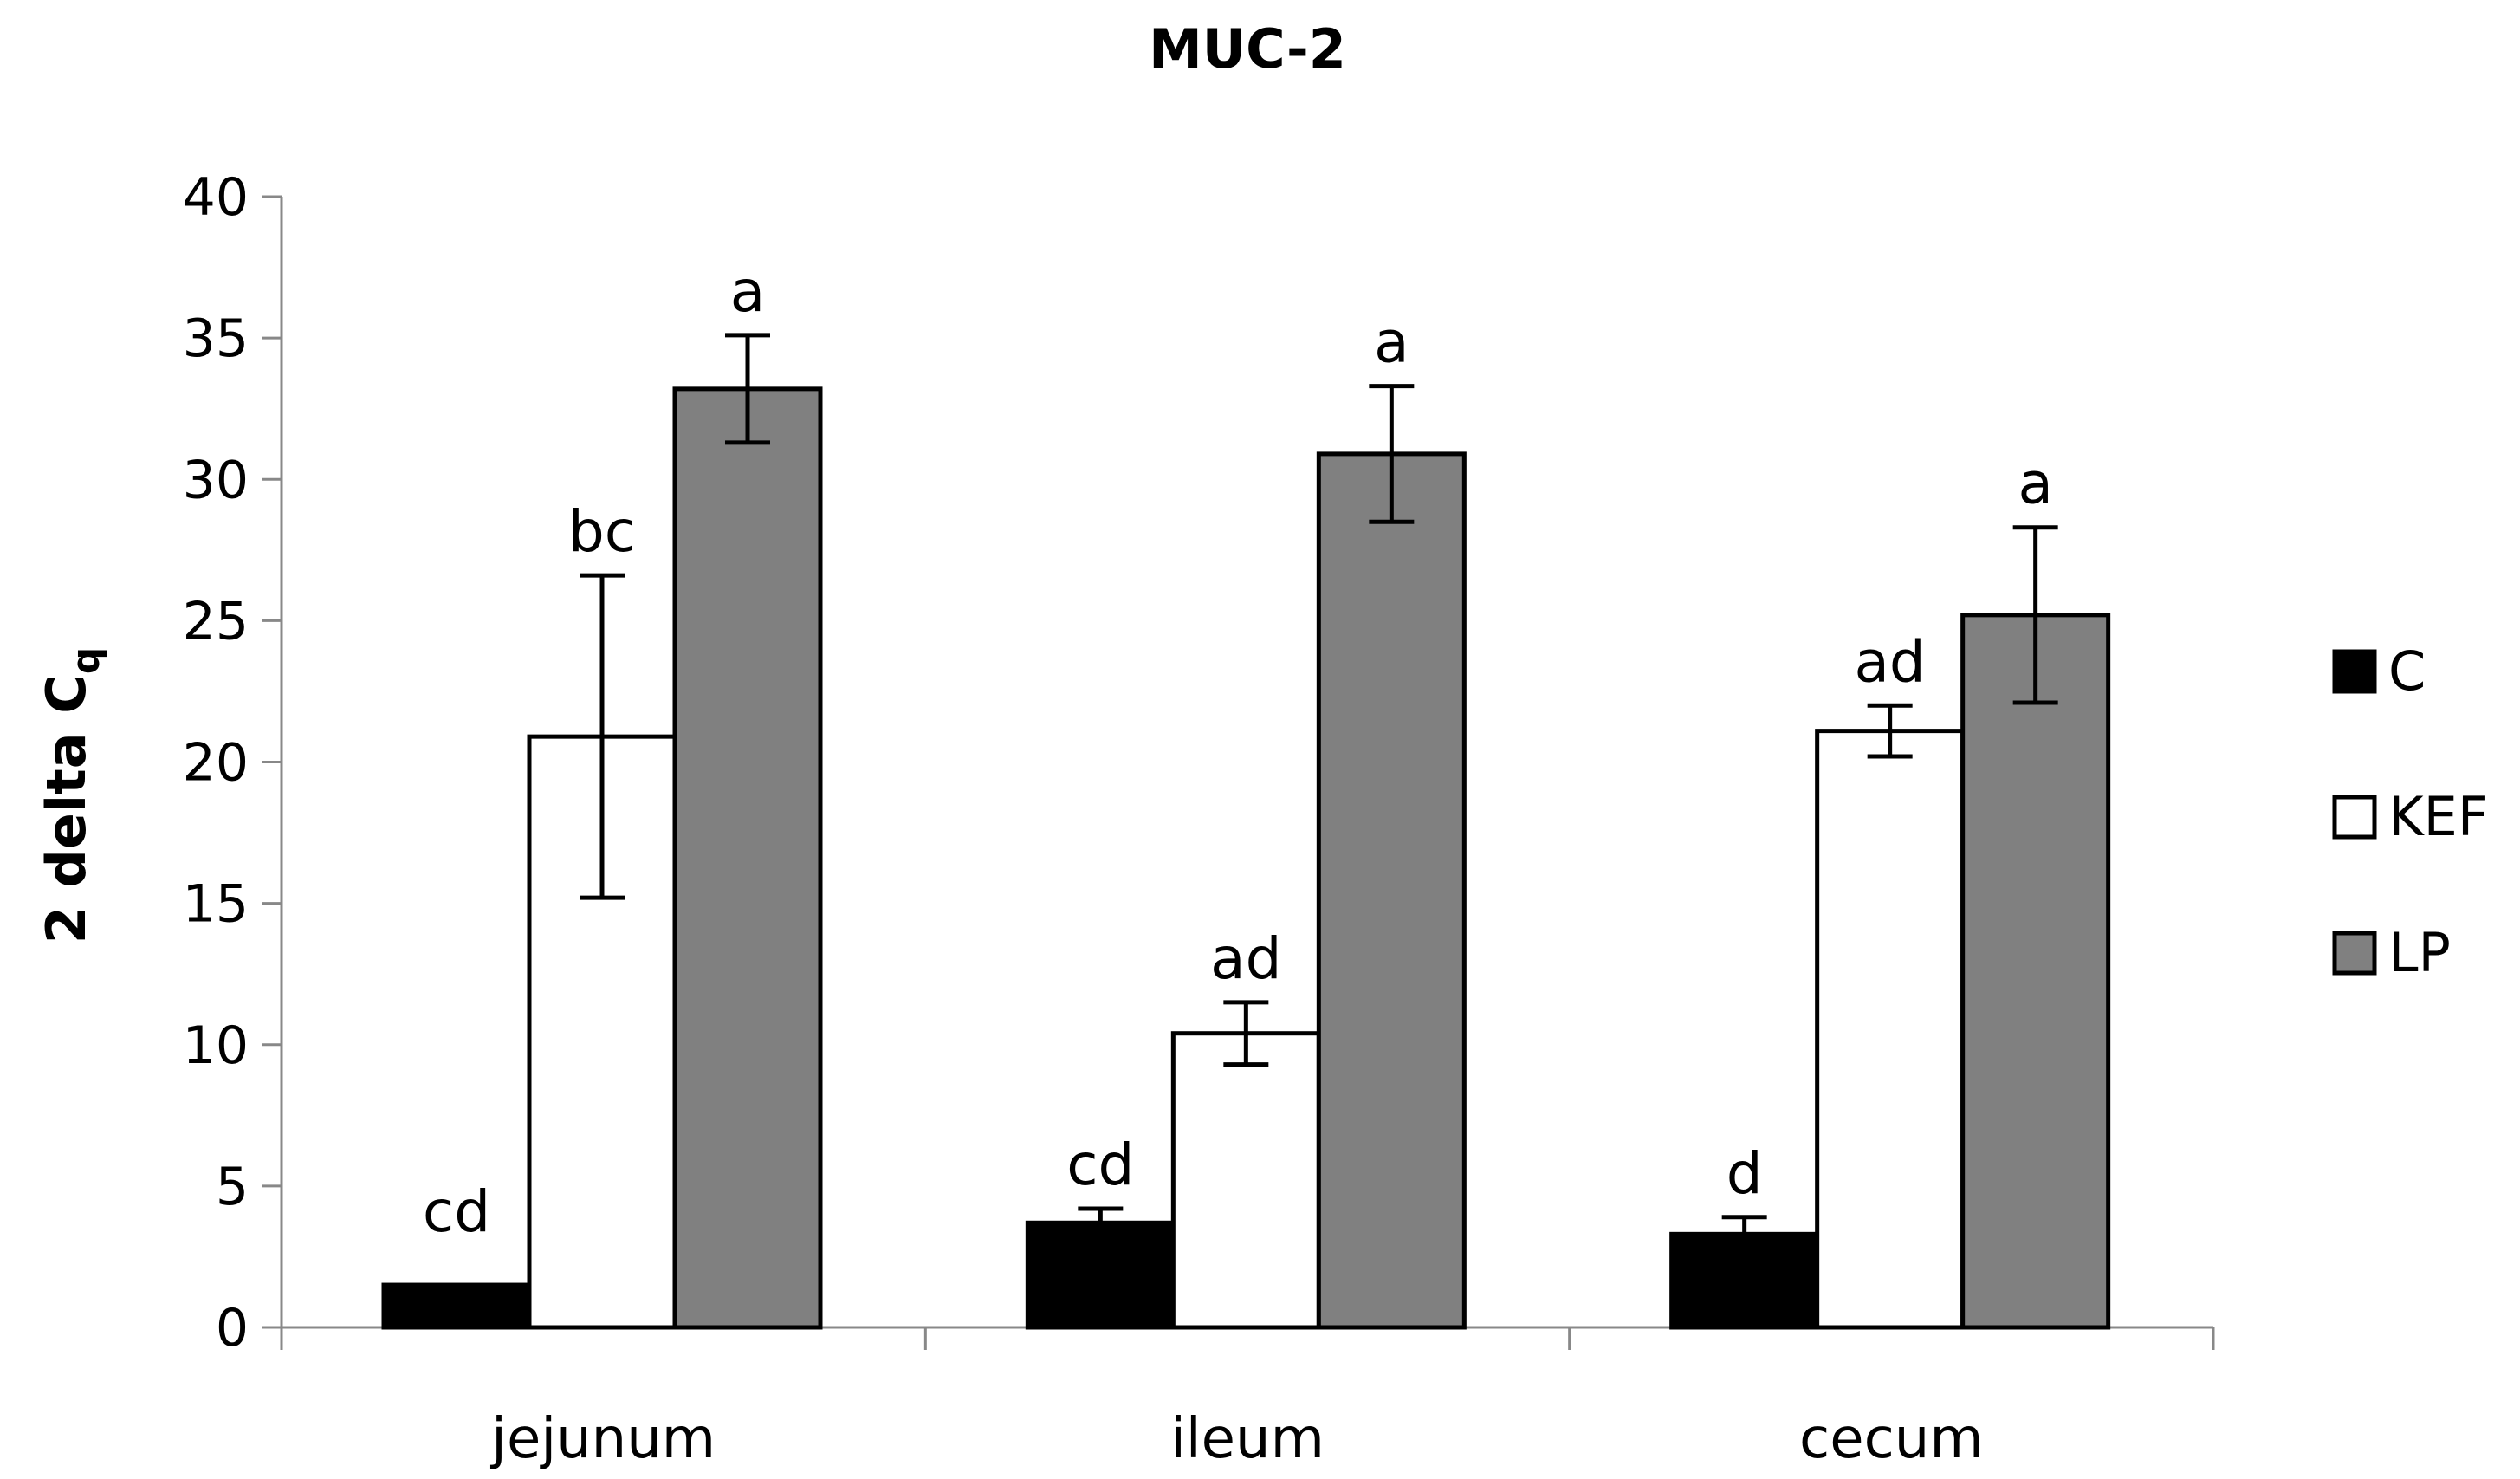 Image resolution: width=2520 pixels, height=1479 pixels. Describe the element at coordinates (216, 1045) in the screenshot. I see `y-tick-label: 10` at that location.